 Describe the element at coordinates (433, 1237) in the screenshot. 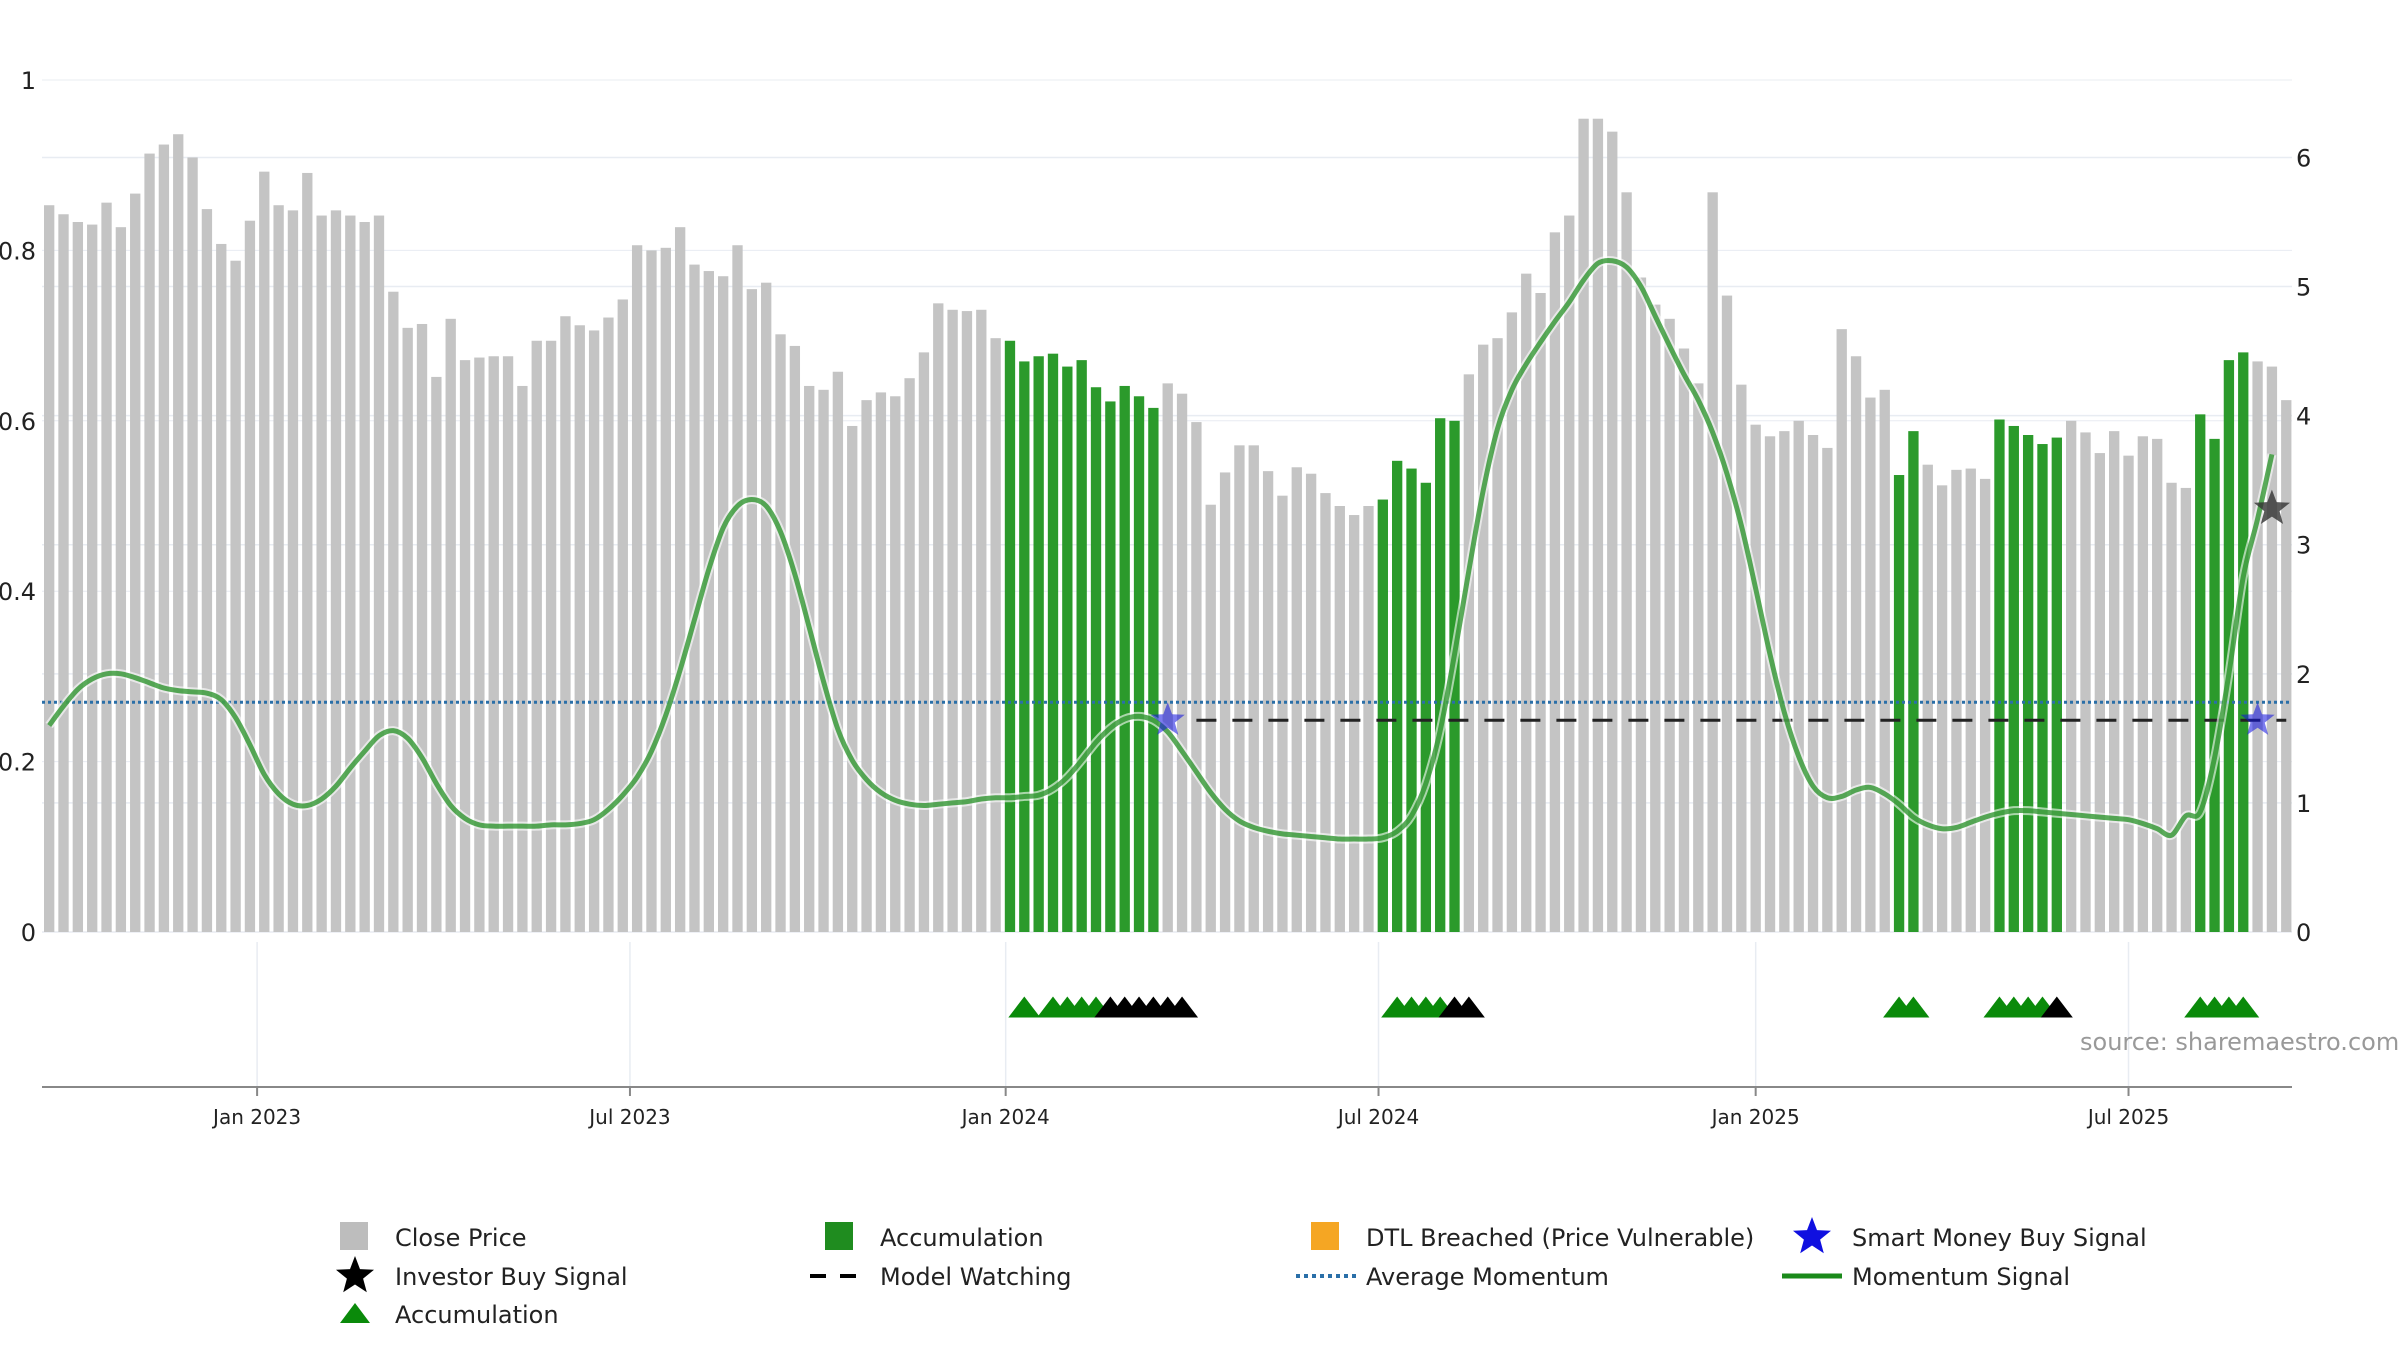

I see `legend-item: Close Price` at that location.